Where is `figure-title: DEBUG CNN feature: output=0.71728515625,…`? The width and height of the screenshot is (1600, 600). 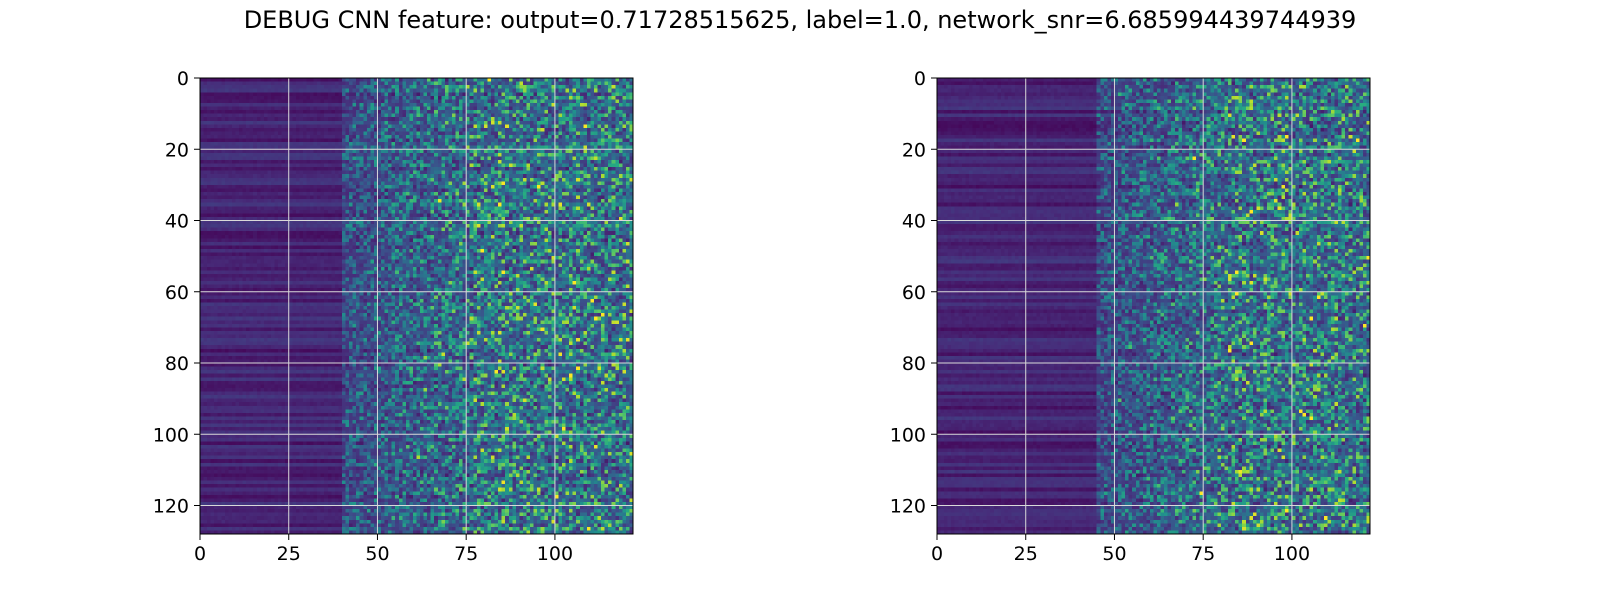
figure-title: DEBUG CNN feature: output=0.71728515625,… is located at coordinates (800, 20).